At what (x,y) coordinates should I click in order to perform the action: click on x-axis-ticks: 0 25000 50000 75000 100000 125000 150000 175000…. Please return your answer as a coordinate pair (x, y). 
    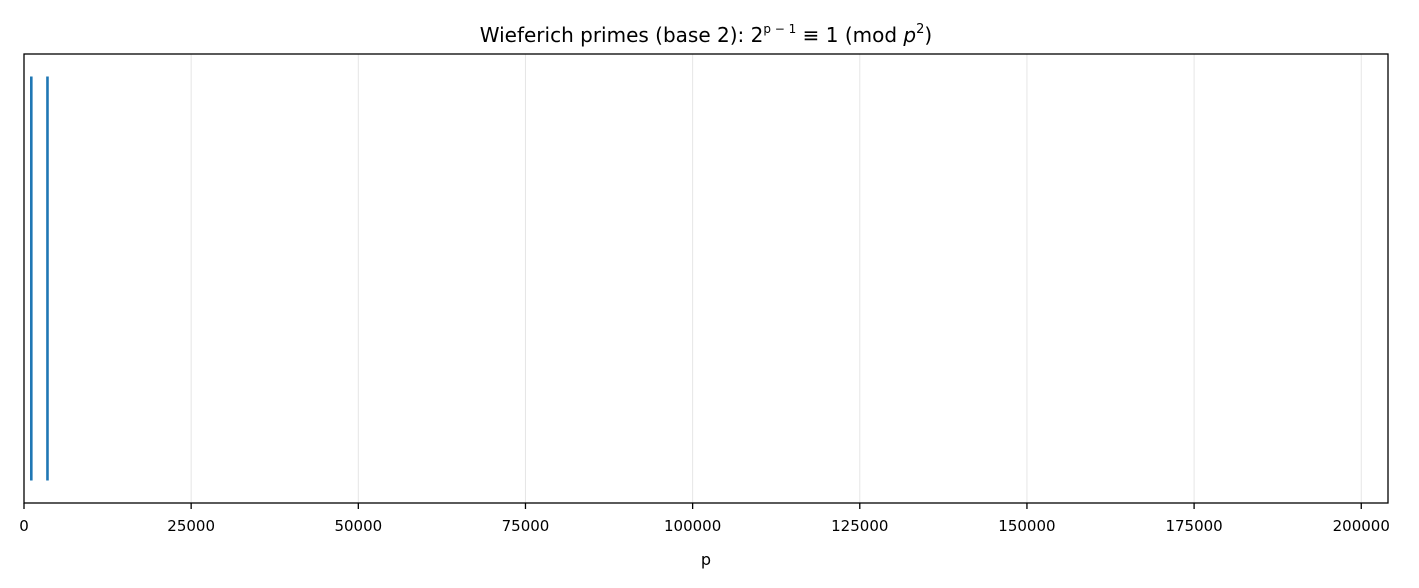
    Looking at the image, I should click on (704, 519).